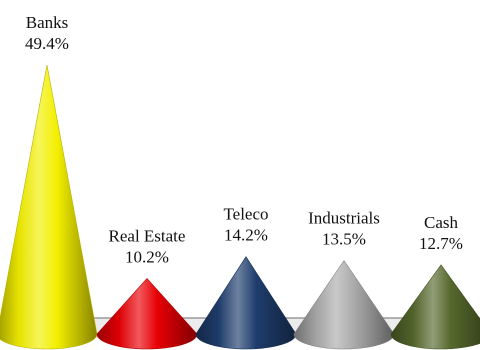  What do you see at coordinates (435, 307) in the screenshot?
I see `cone-cash` at bounding box center [435, 307].